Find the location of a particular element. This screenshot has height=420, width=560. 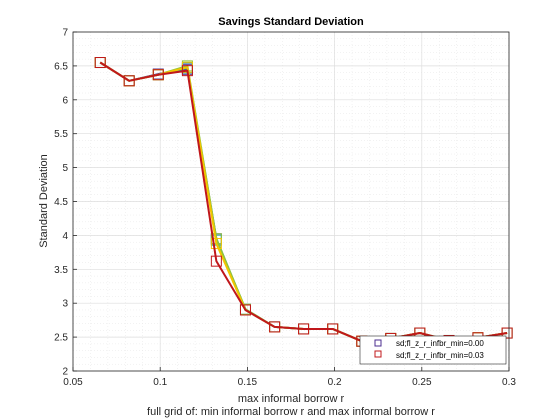

y-tick-label: 4 is located at coordinates (65, 236).